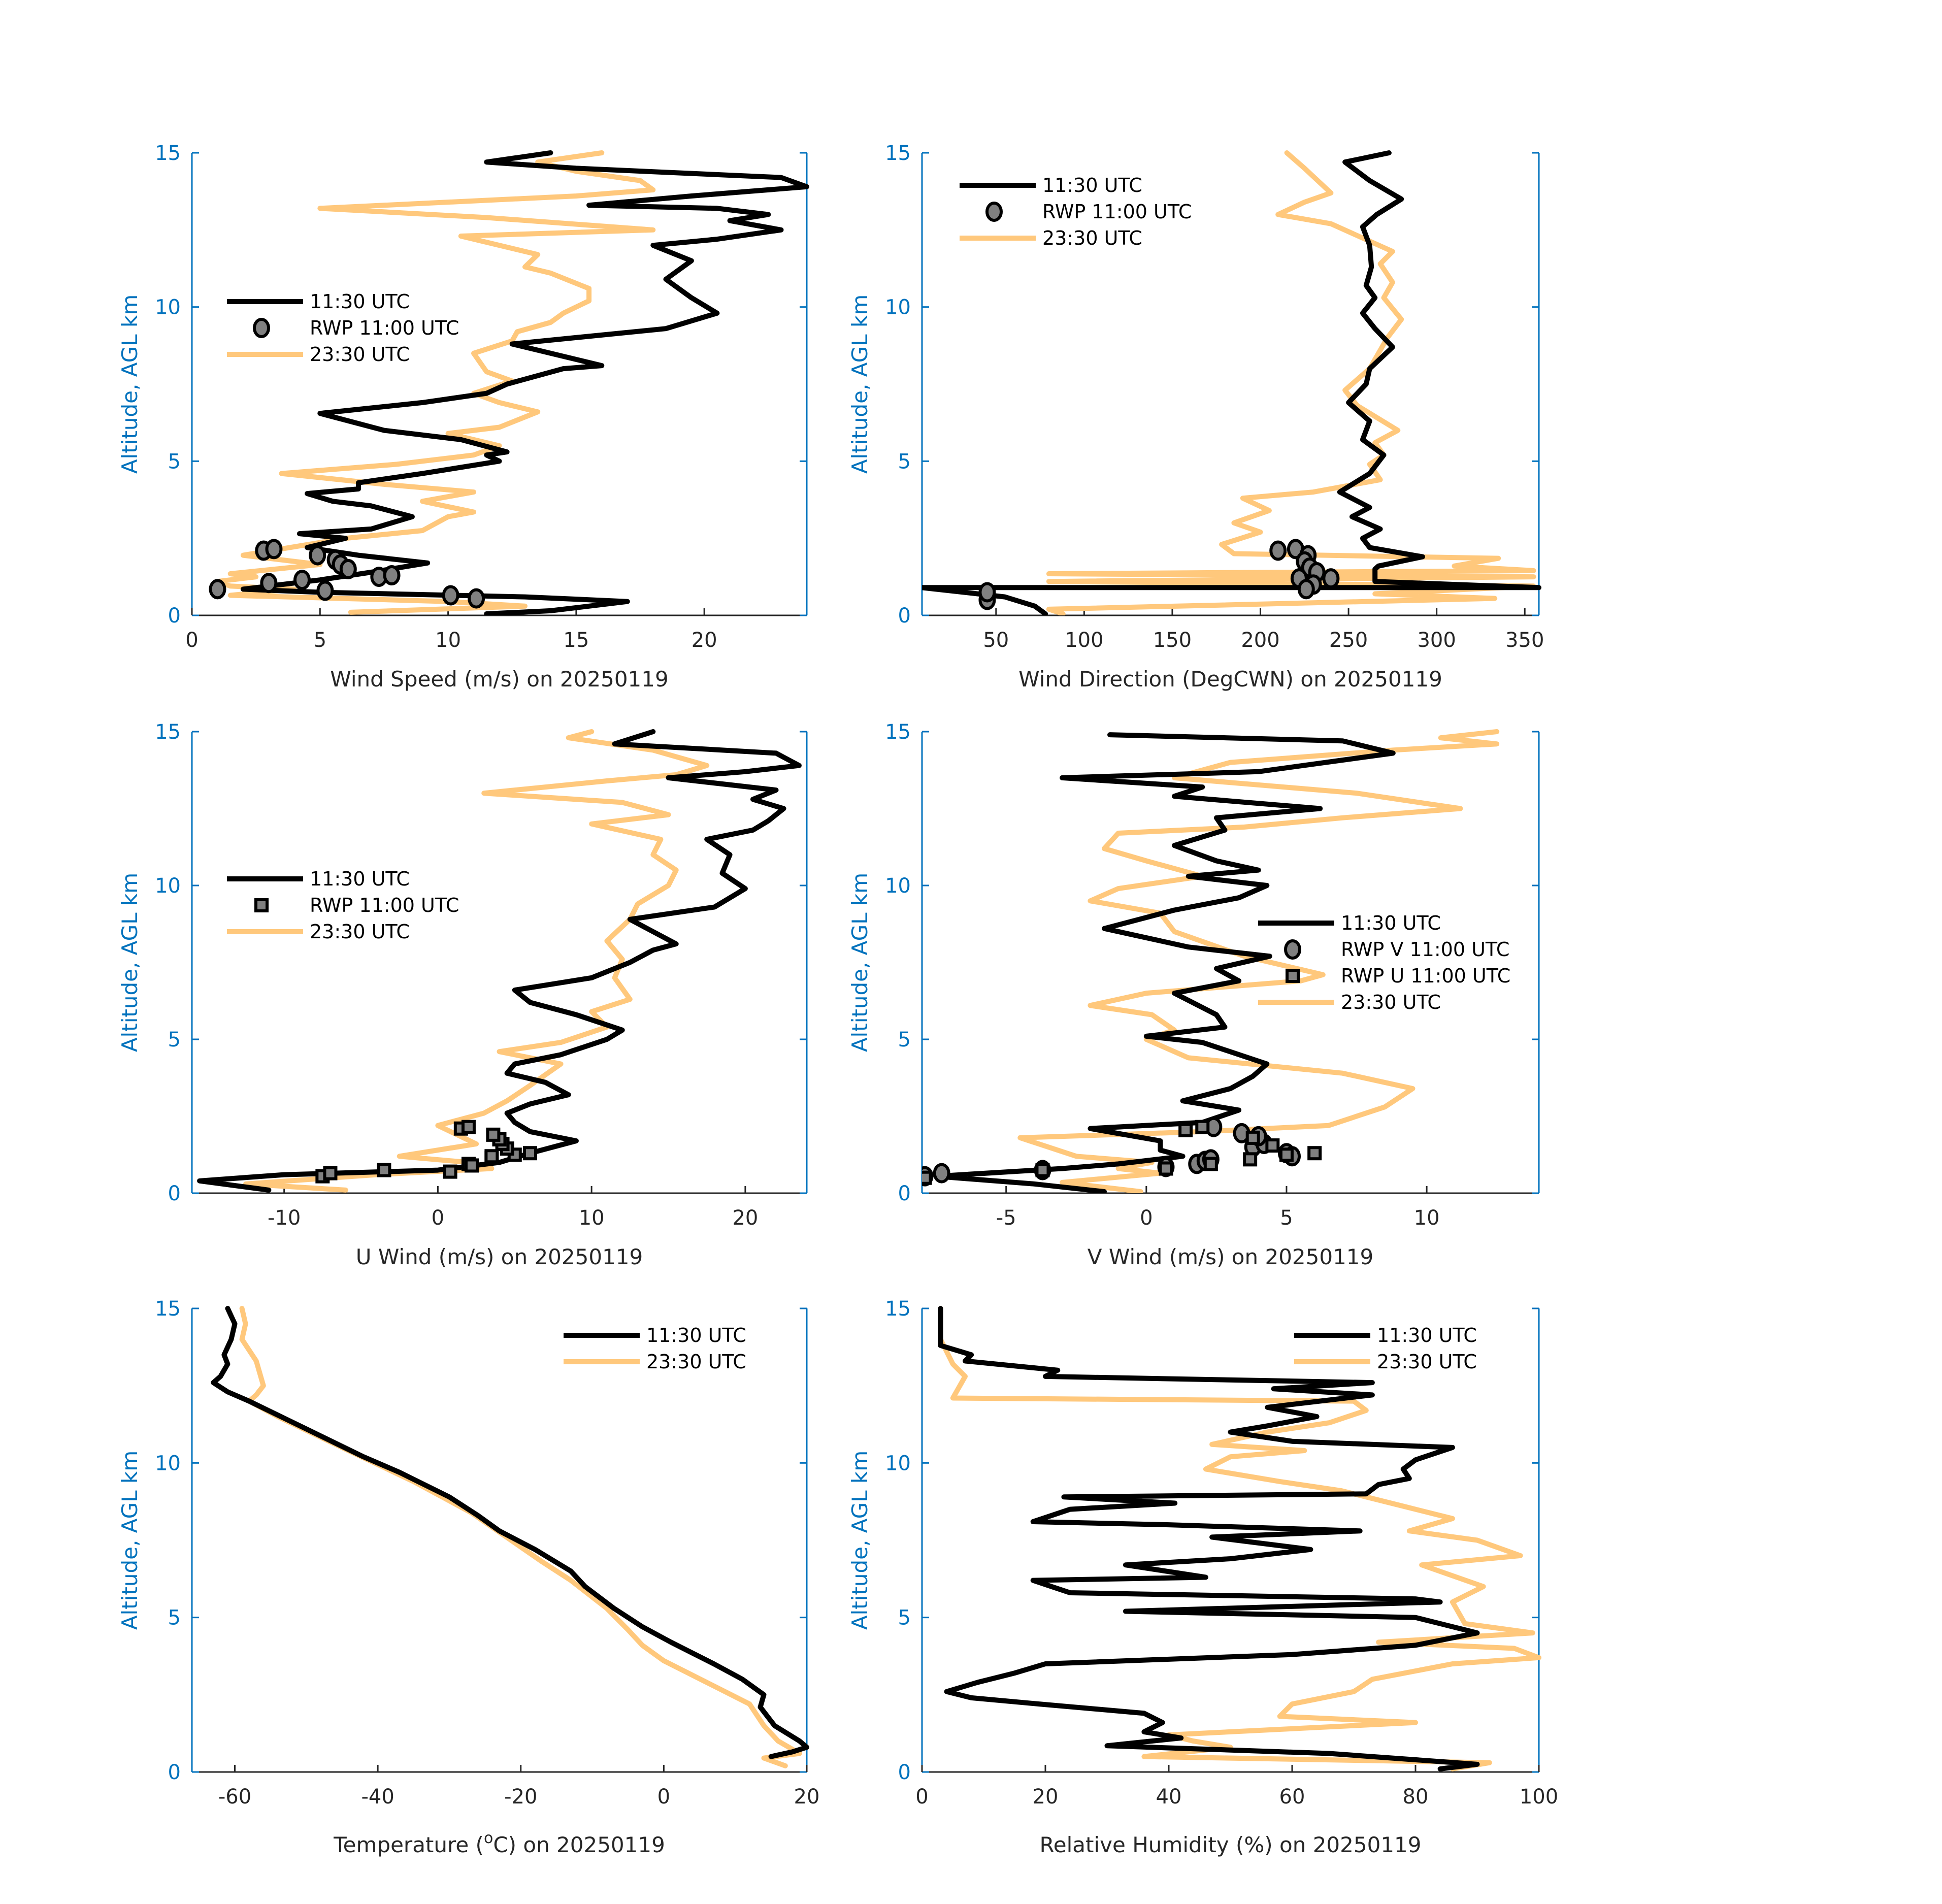 This screenshot has width=1942, height=1904. I want to click on x-label-part: C) on 20250119, so click(579, 1845).